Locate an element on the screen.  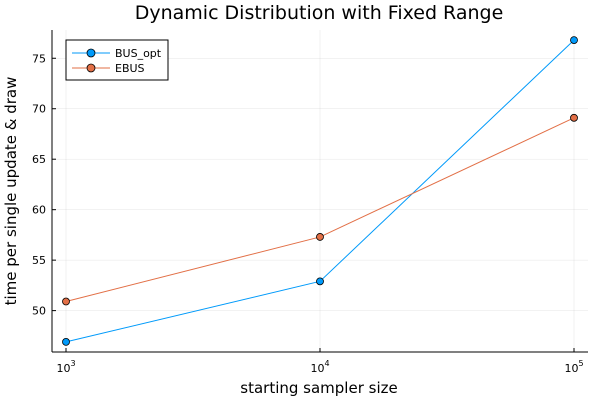
x-tick-base-0: 10 is located at coordinates (63, 368).